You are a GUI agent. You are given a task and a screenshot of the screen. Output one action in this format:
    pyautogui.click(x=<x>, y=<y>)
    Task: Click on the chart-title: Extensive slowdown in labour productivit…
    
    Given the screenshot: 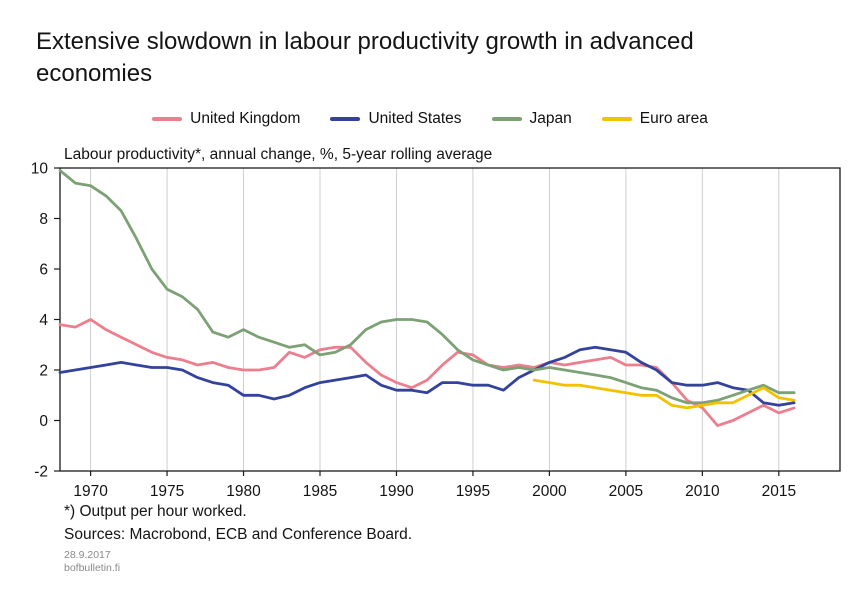 What is the action you would take?
    pyautogui.click(x=365, y=58)
    